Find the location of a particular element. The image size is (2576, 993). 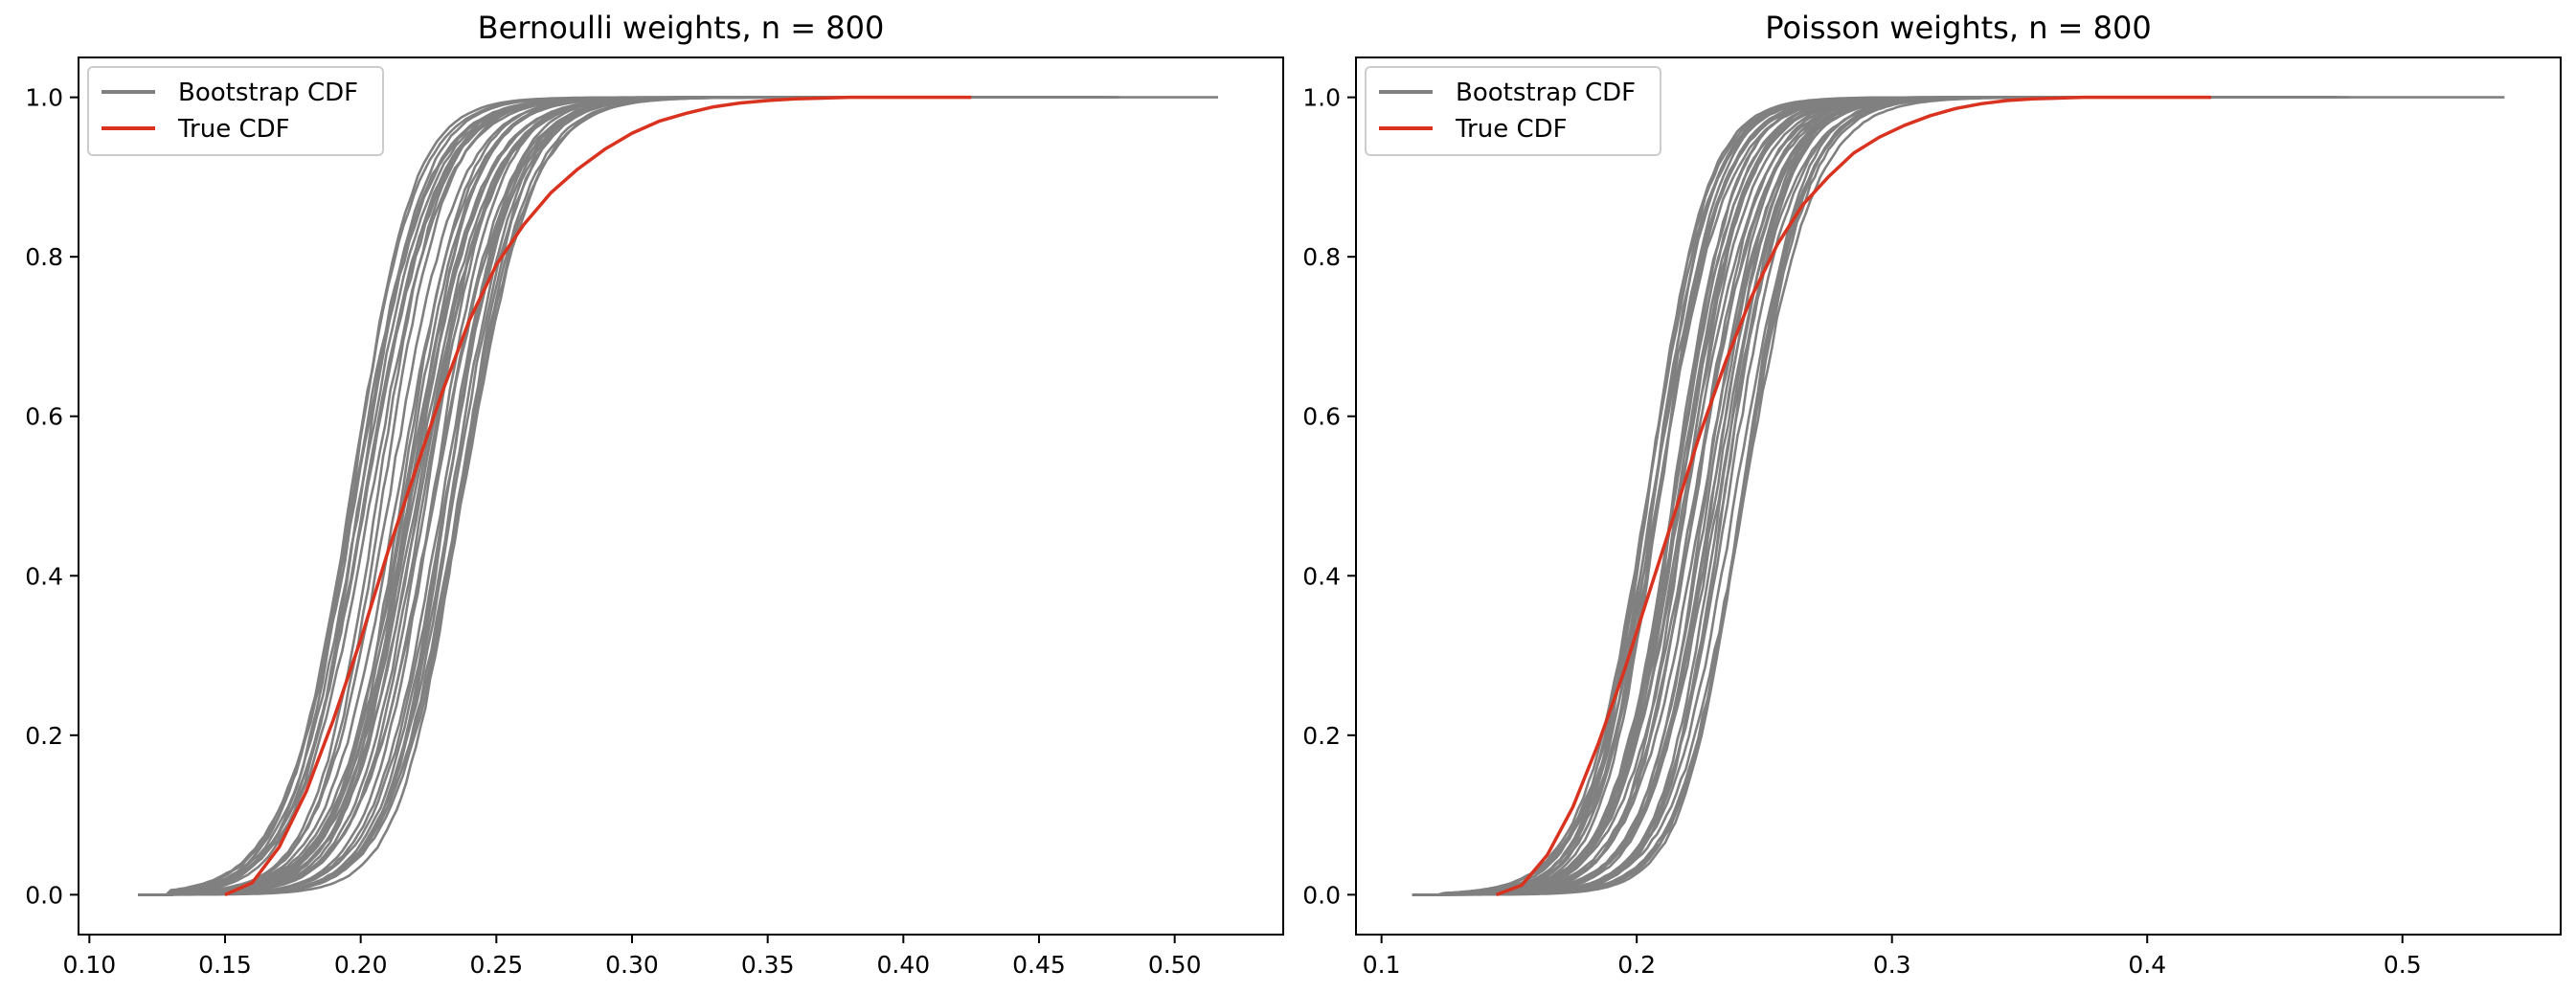

x-tick-label: 0.40 is located at coordinates (903, 965).